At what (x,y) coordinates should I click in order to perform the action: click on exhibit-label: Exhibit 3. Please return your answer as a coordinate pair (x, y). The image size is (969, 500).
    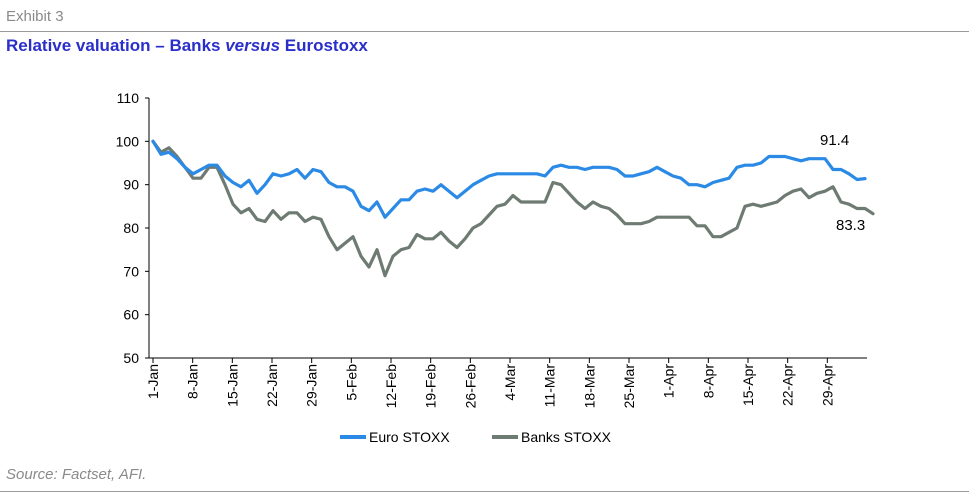
    Looking at the image, I should click on (35, 16).